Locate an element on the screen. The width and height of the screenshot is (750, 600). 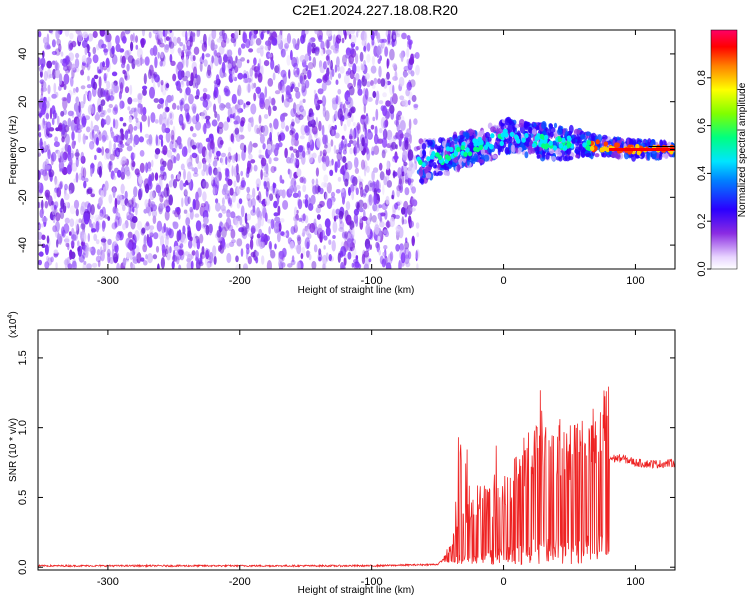
snr-y-tick-label: 0.0 is located at coordinates (23, 567).